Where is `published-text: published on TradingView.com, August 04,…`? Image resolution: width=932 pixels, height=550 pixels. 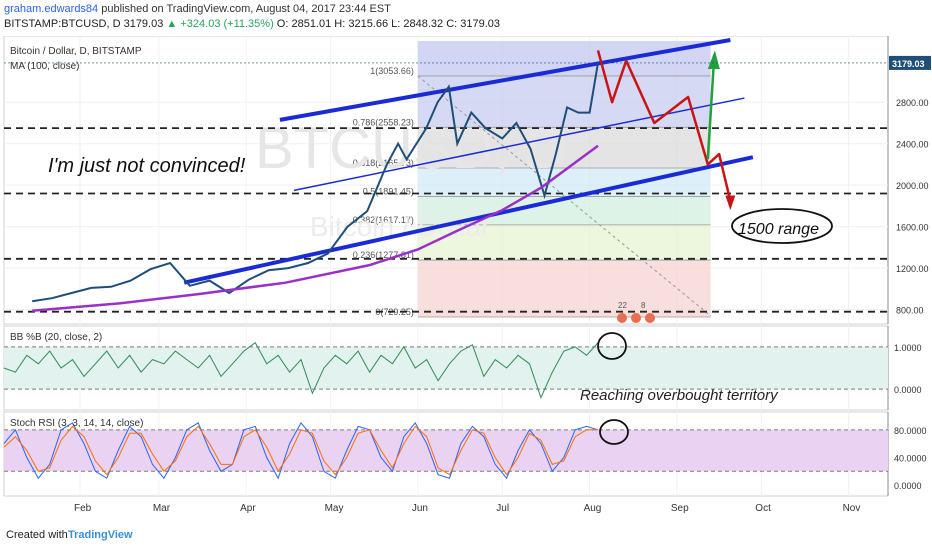
published-text: published on TradingView.com, August 04,… is located at coordinates (246, 9).